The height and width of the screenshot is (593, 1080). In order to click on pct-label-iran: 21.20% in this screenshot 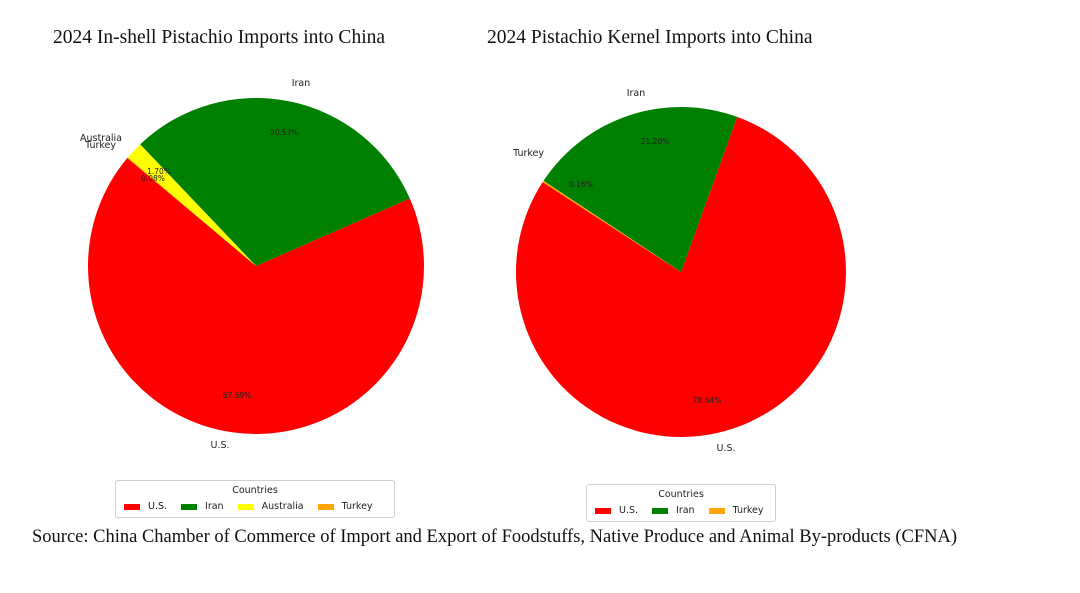, I will do `click(655, 141)`.